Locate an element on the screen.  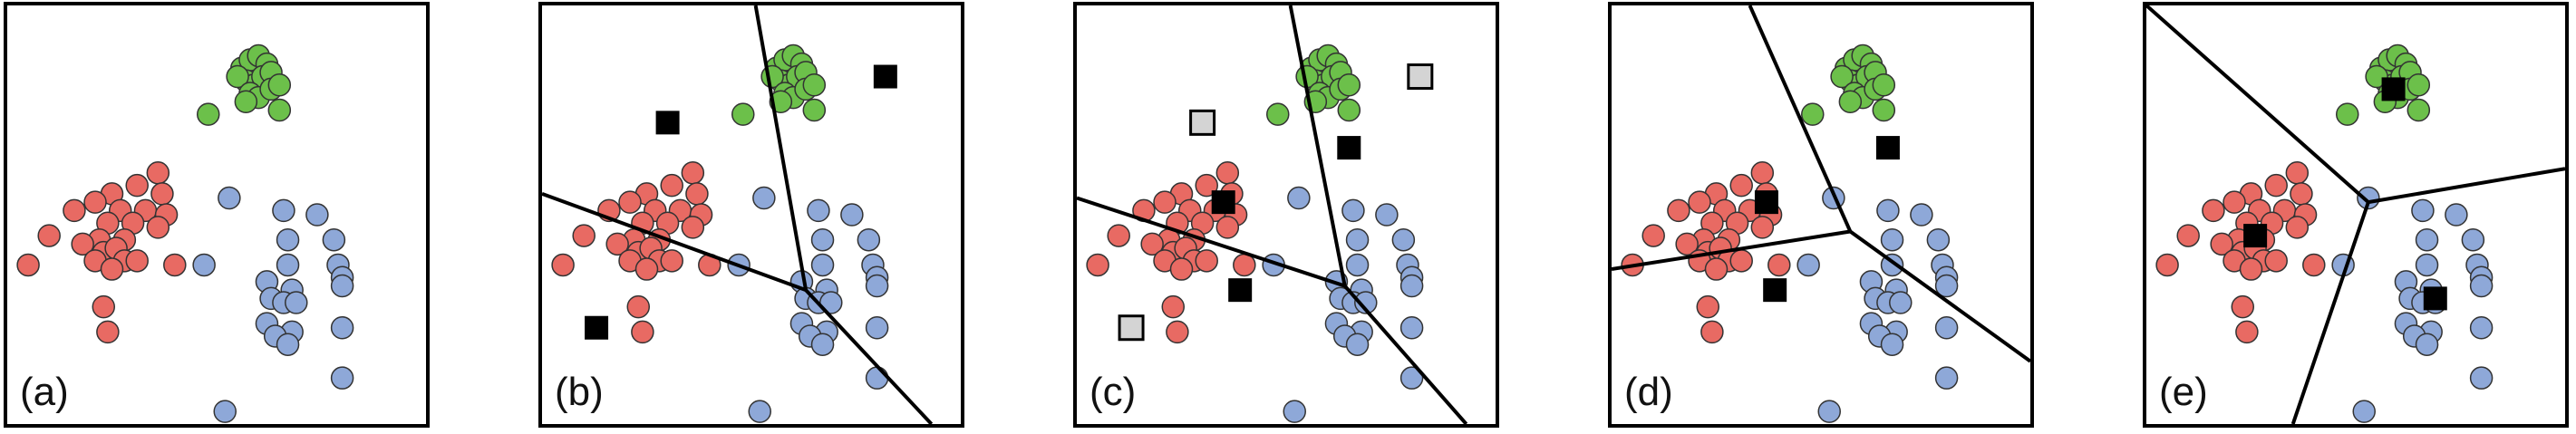
panel-plot is located at coordinates (738, 214).